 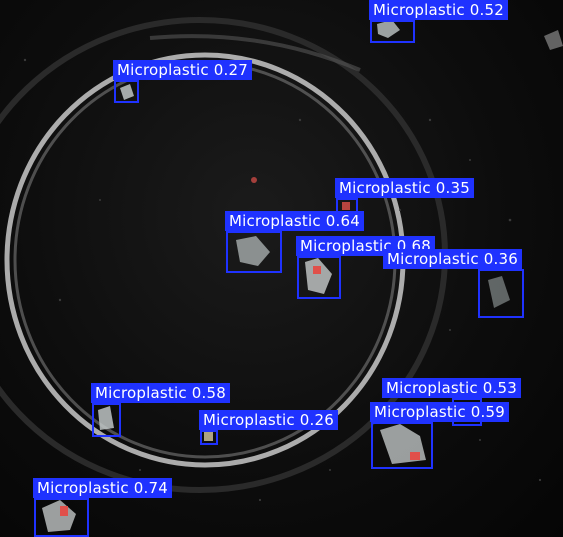 What do you see at coordinates (365, 267) in the screenshot?
I see `detection-box: Microplastic 0.68` at bounding box center [365, 267].